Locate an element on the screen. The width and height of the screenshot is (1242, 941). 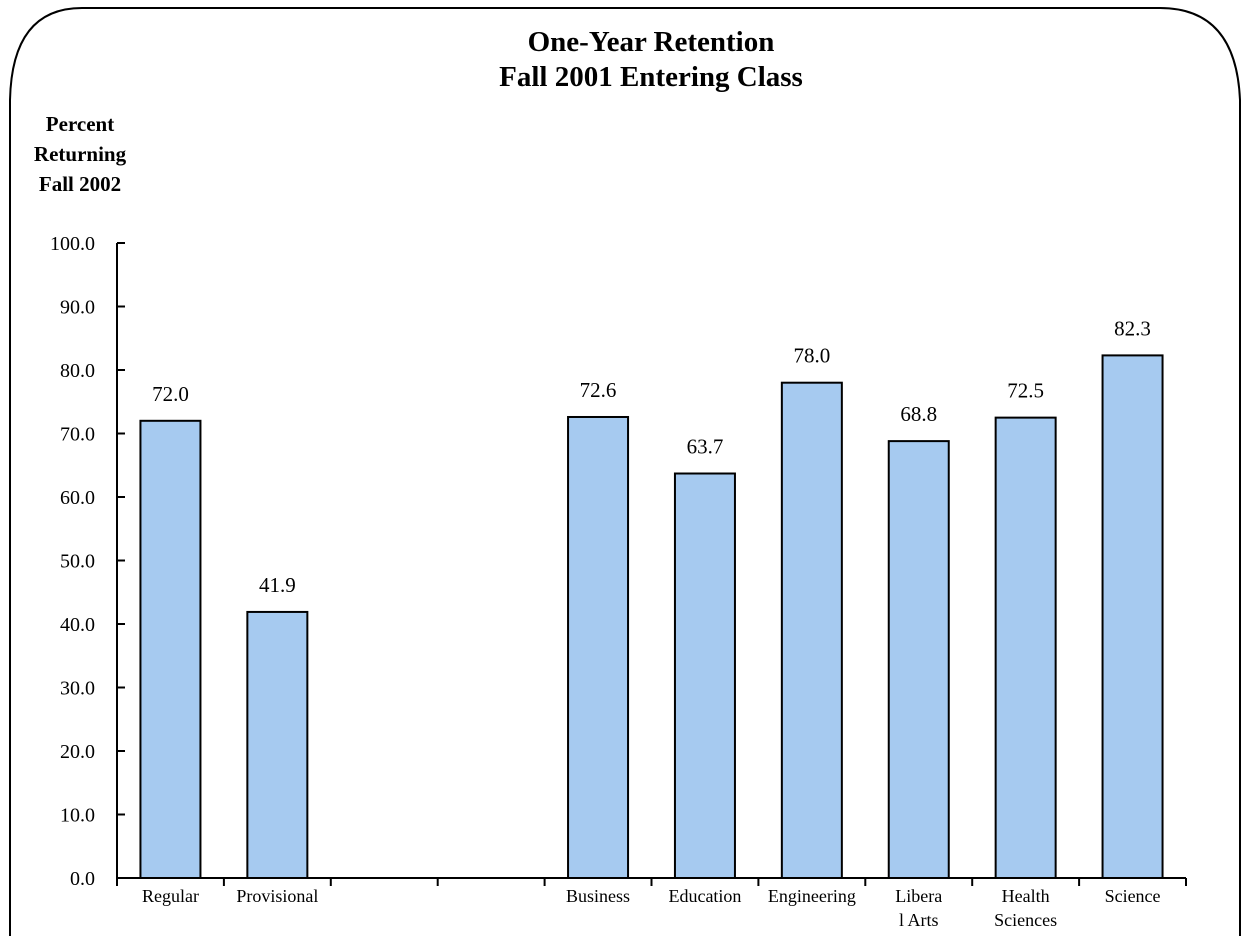
y-tick-label: 100.0 is located at coordinates (72, 244).